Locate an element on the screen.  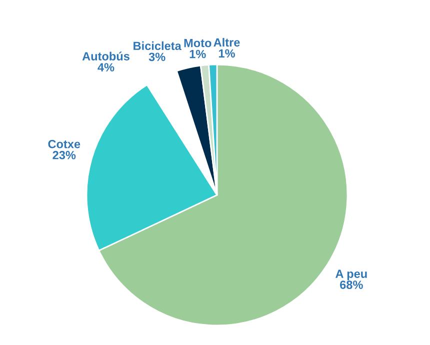
slice-label: Bicicleta is located at coordinates (158, 45).